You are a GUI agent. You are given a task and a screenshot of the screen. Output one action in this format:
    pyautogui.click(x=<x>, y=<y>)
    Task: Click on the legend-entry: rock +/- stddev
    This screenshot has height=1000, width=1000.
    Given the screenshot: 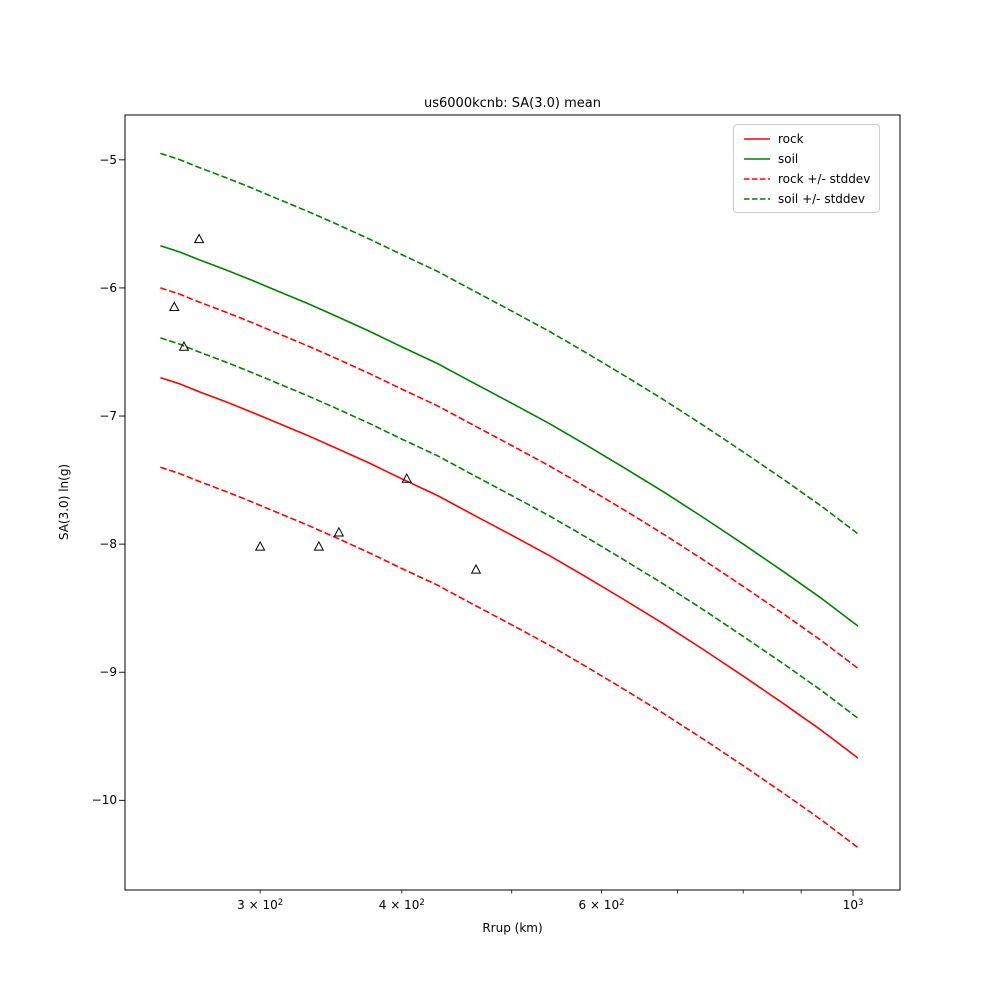 What is the action you would take?
    pyautogui.click(x=806, y=178)
    